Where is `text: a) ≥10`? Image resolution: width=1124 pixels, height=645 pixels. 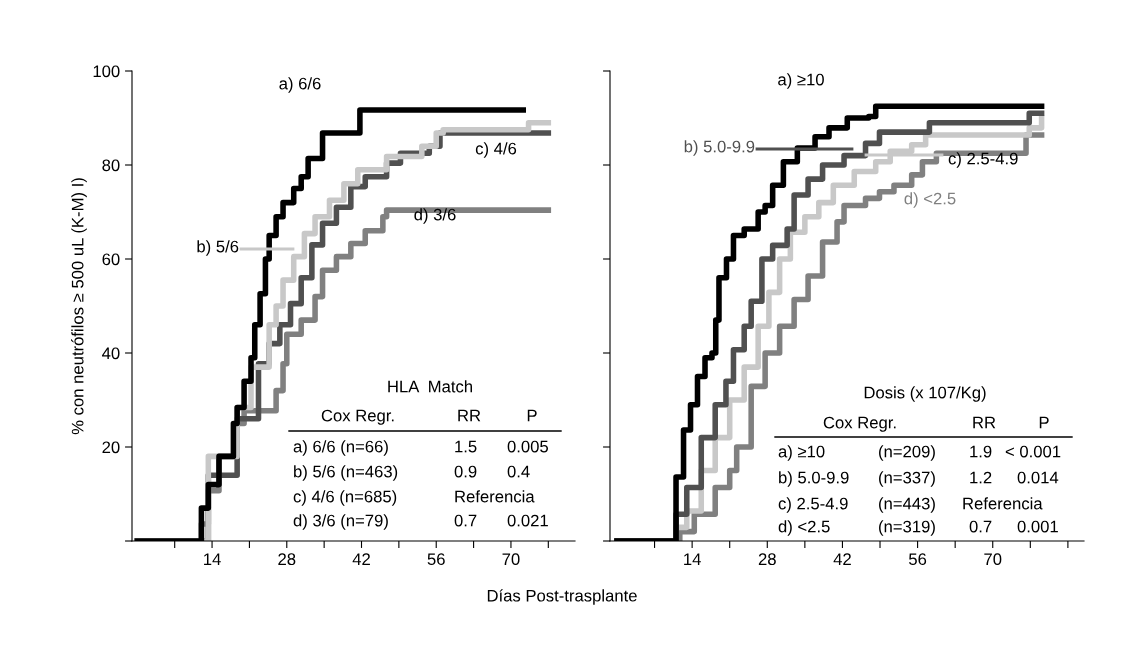 text: a) ≥10 is located at coordinates (801, 81).